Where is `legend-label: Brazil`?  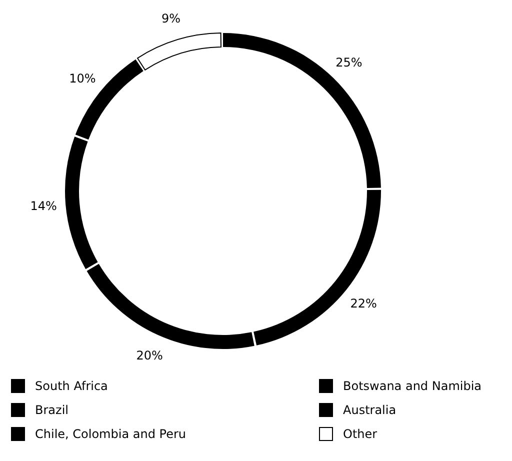 legend-label: Brazil is located at coordinates (51, 410).